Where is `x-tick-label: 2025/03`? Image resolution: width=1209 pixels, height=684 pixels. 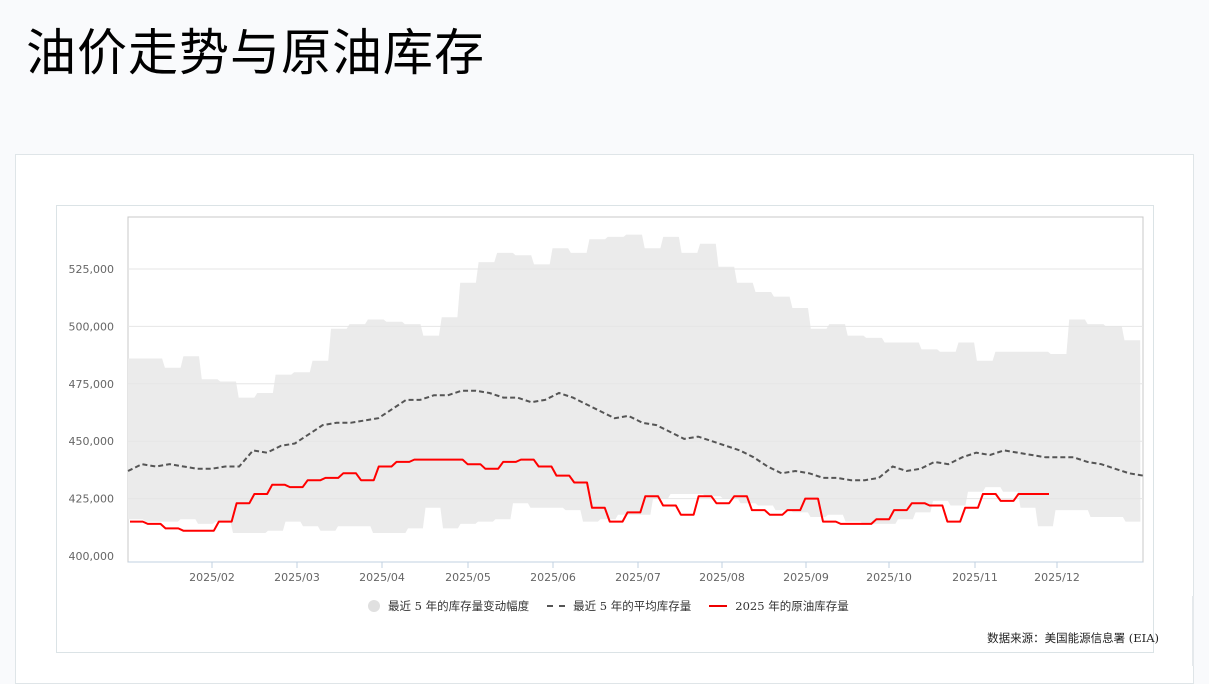 x-tick-label: 2025/03 is located at coordinates (297, 577).